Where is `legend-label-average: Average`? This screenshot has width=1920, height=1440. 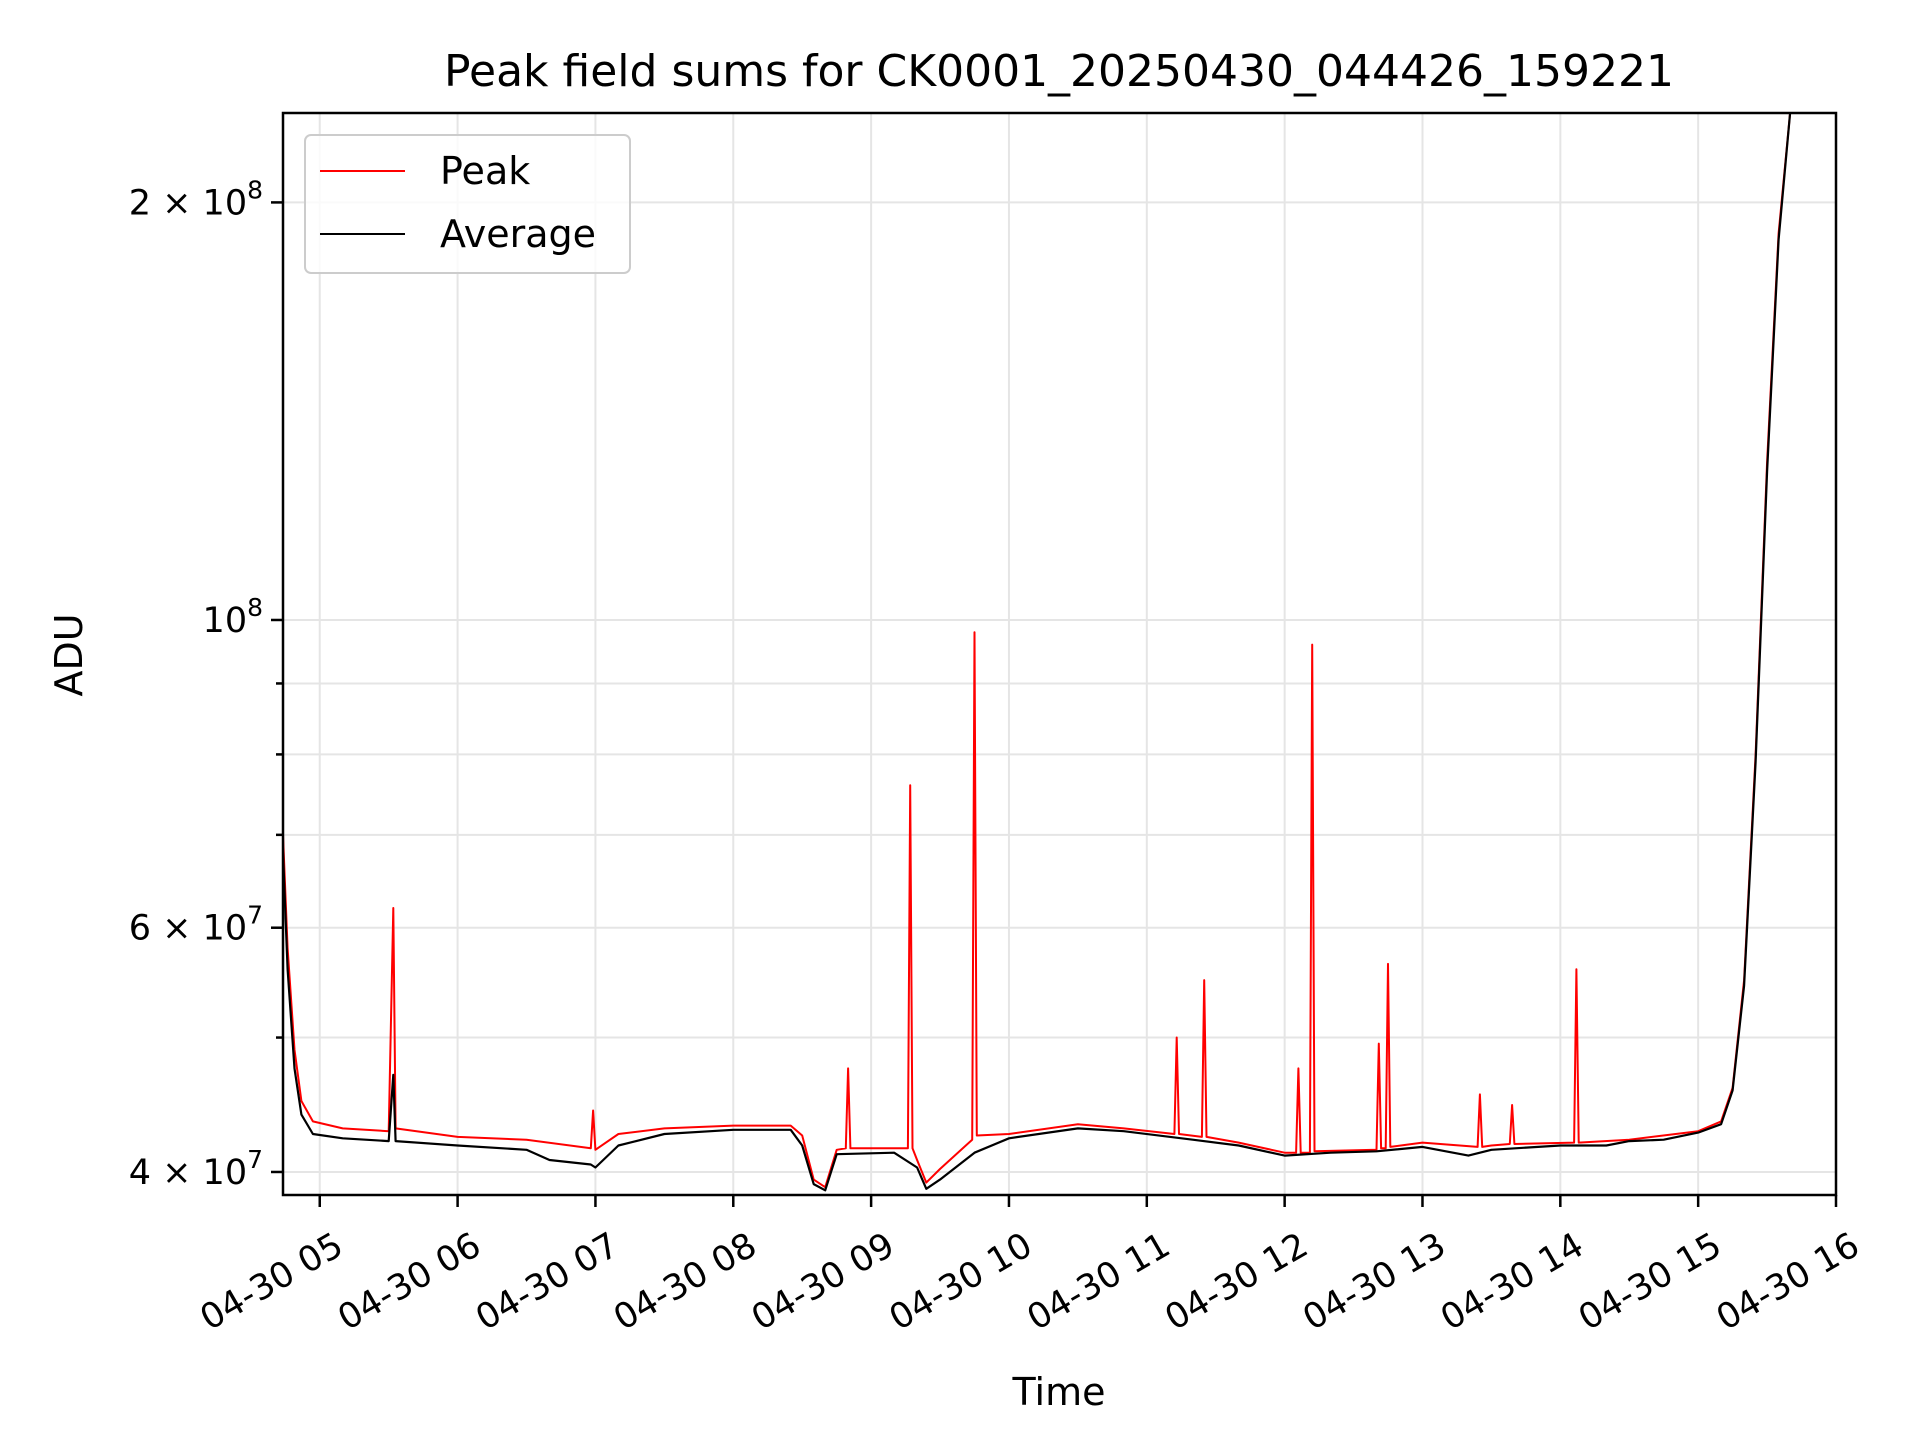
legend-label-average: Average is located at coordinates (518, 234).